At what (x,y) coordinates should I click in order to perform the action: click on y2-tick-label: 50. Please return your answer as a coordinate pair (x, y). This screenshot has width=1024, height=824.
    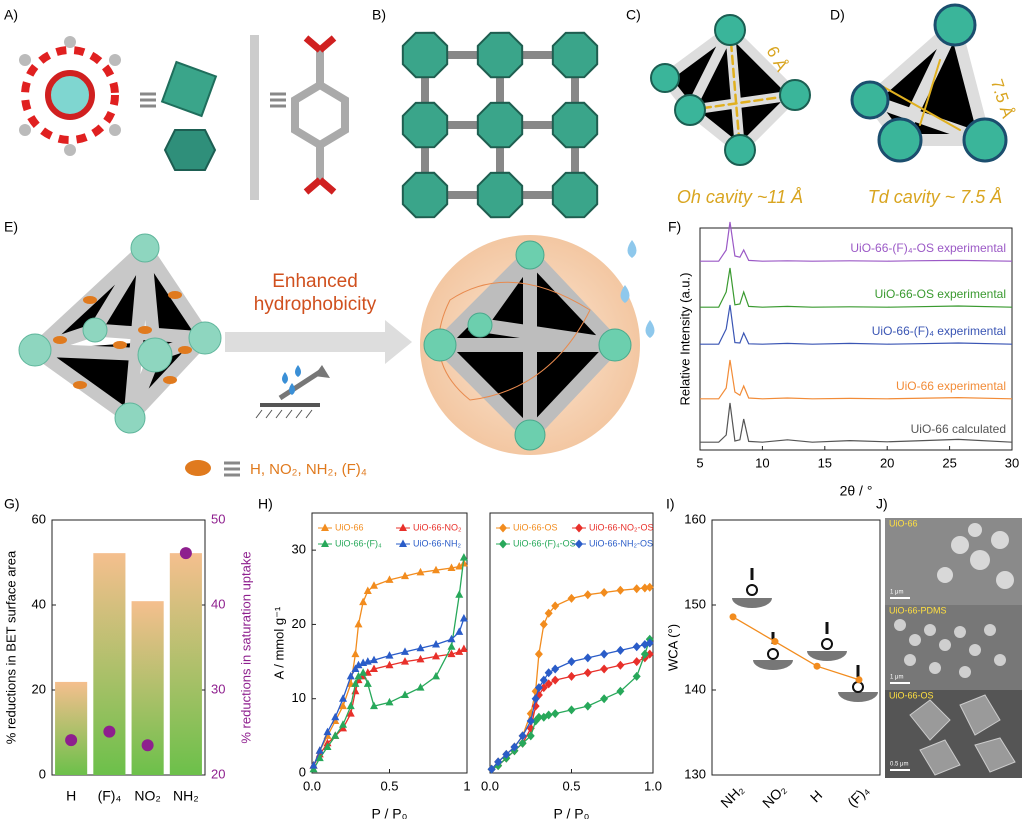
    Looking at the image, I should click on (218, 518).